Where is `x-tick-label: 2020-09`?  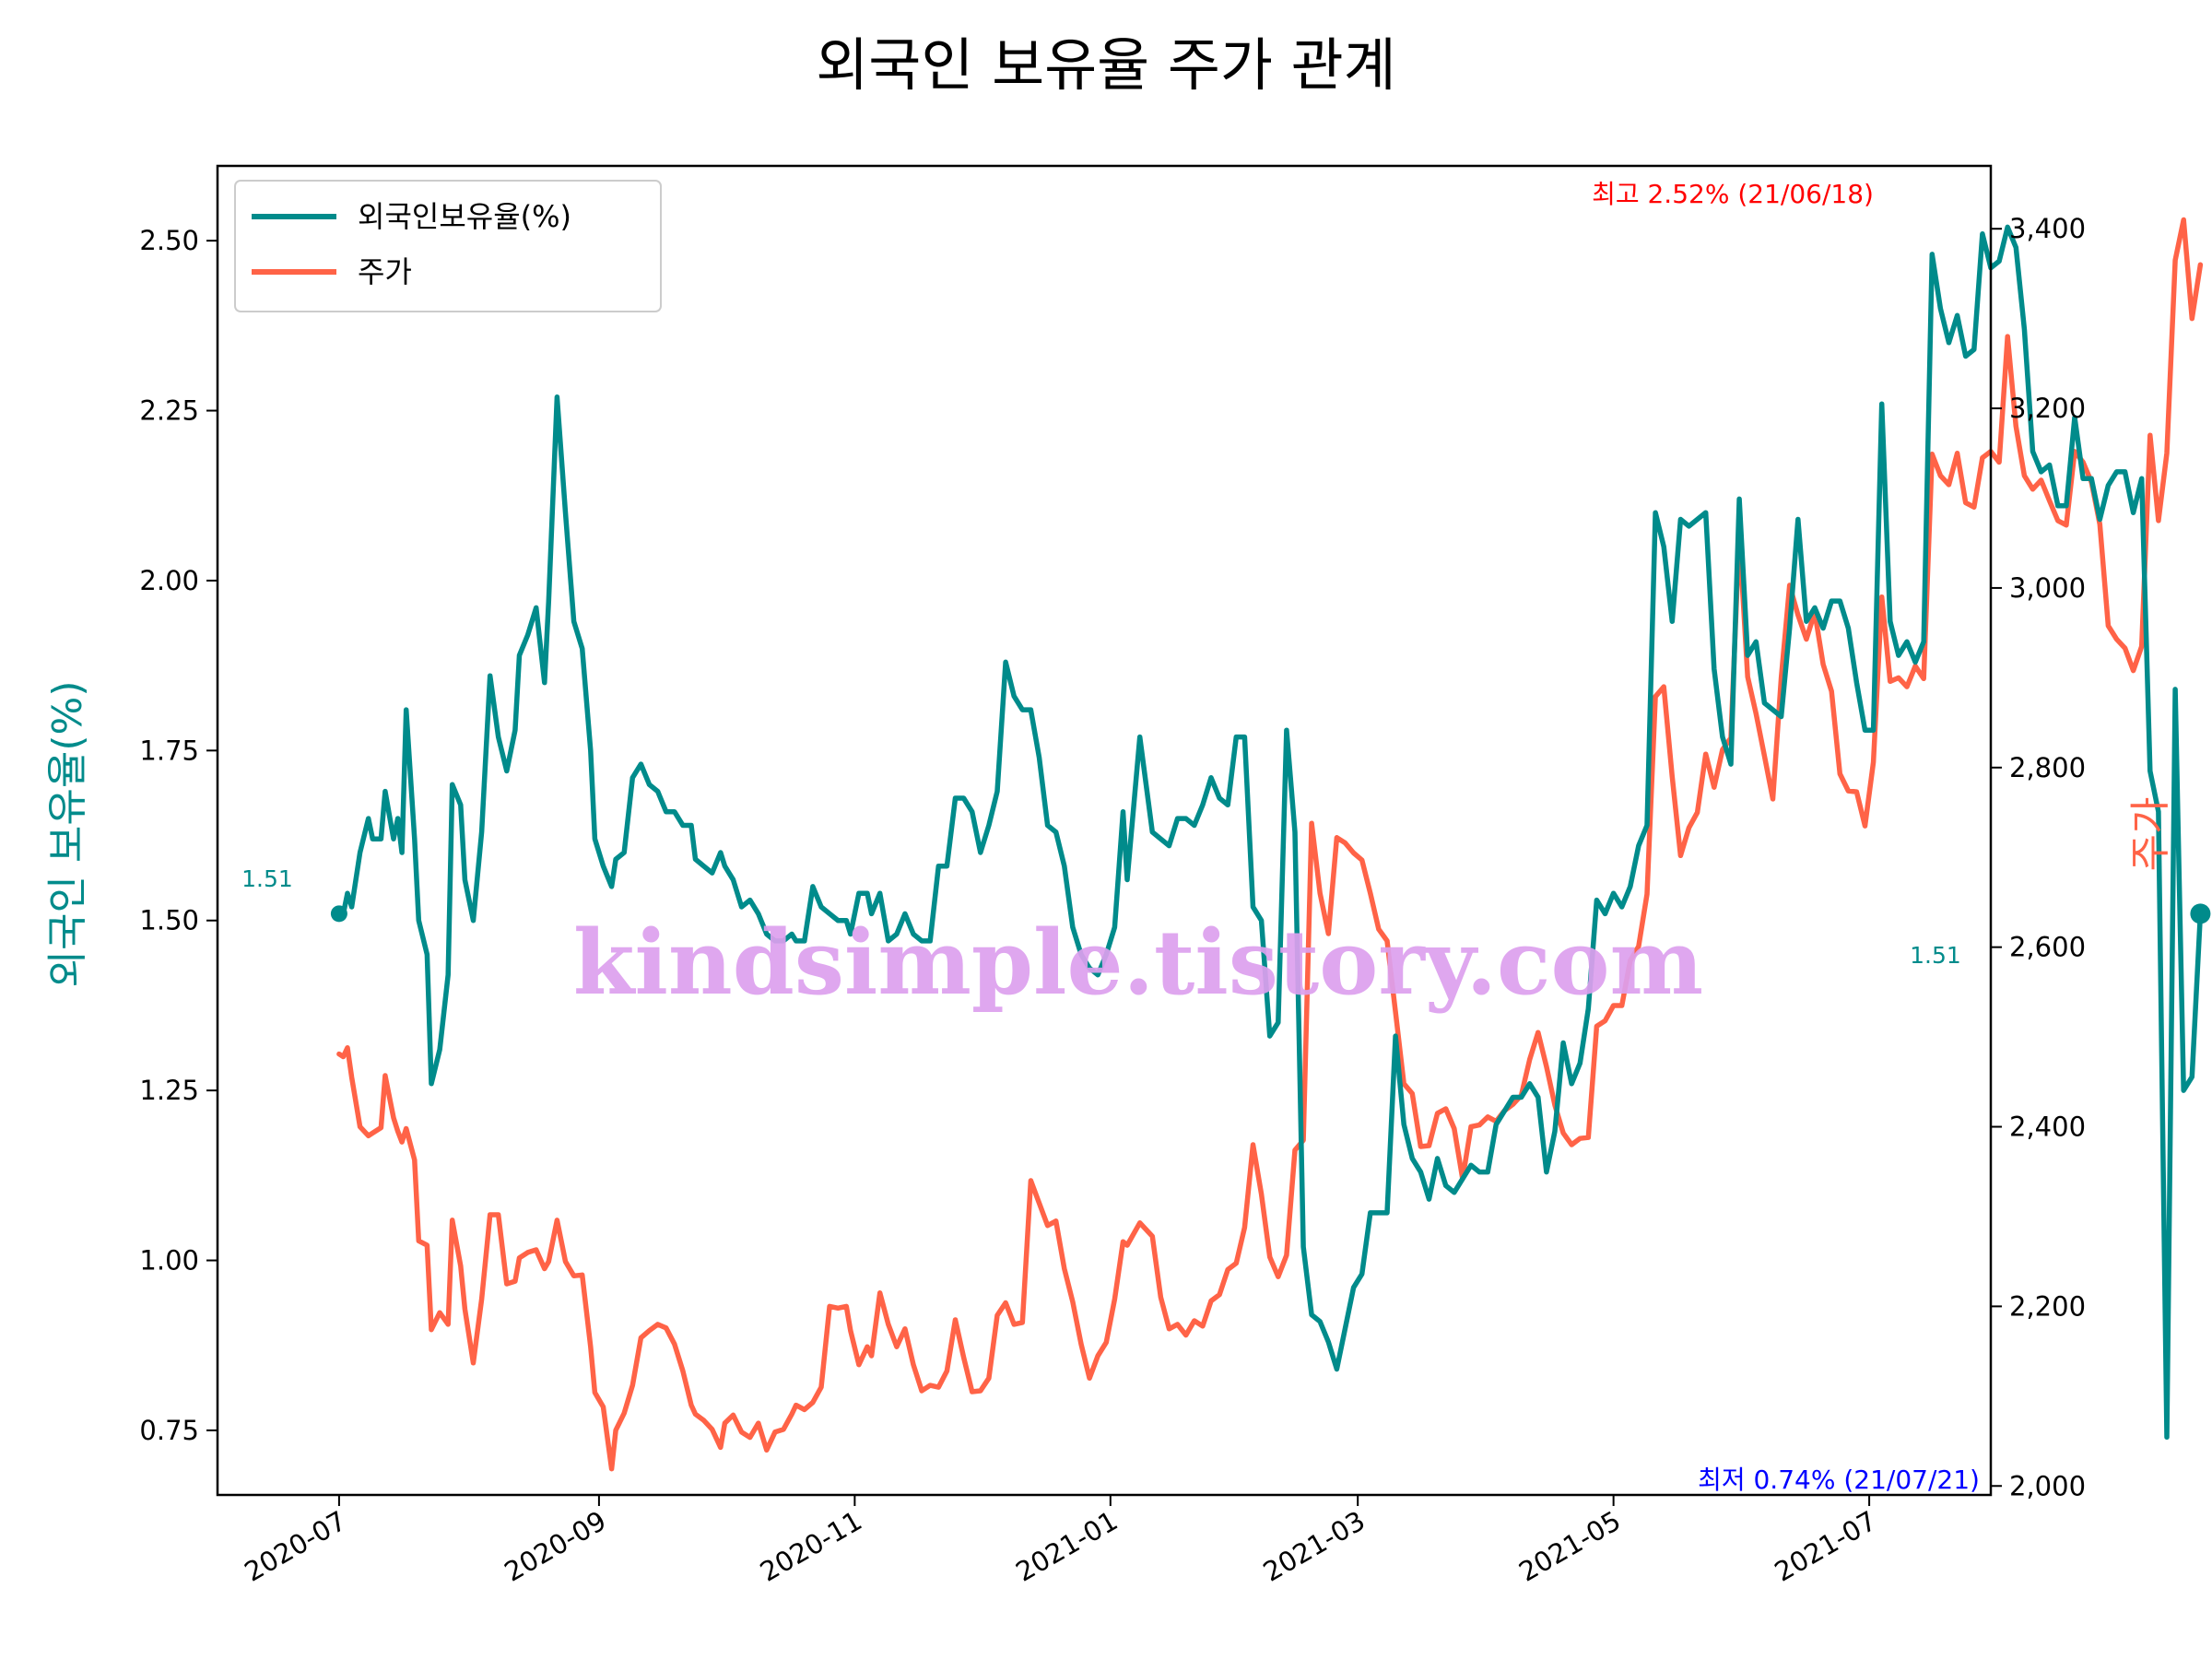 x-tick-label: 2020-09 is located at coordinates (555, 1546).